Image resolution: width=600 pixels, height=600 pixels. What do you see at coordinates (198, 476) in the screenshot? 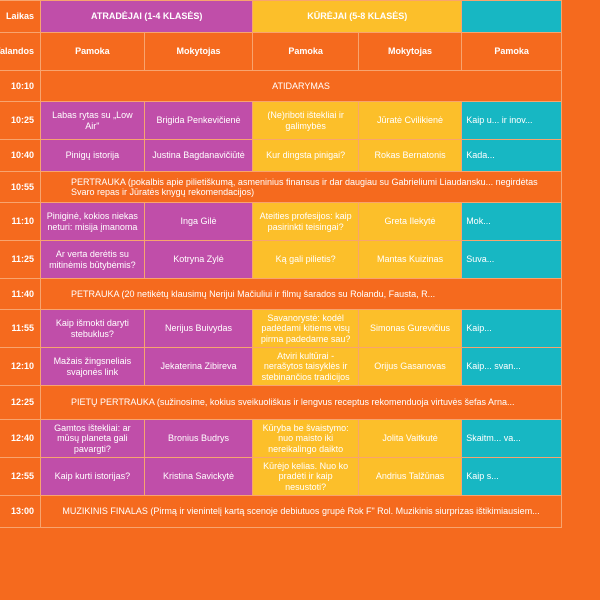
I see `teacher-cell: Kristina Savickytė` at bounding box center [198, 476].